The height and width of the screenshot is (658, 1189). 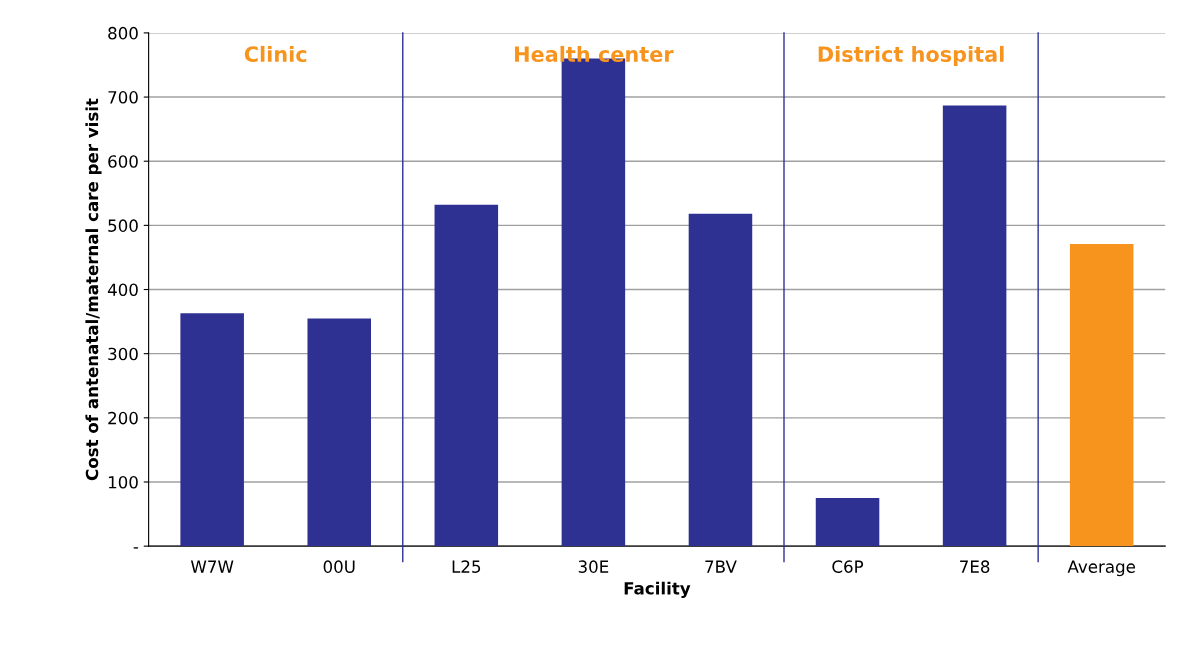 I want to click on y-axis-title: Cost of antenatal/maternal care per visit, so click(x=93, y=289).